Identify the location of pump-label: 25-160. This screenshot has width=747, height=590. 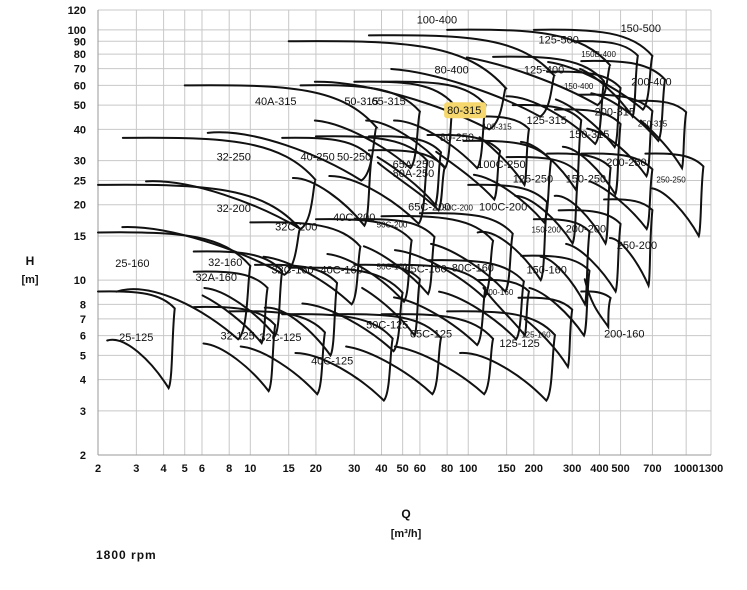
(132, 264).